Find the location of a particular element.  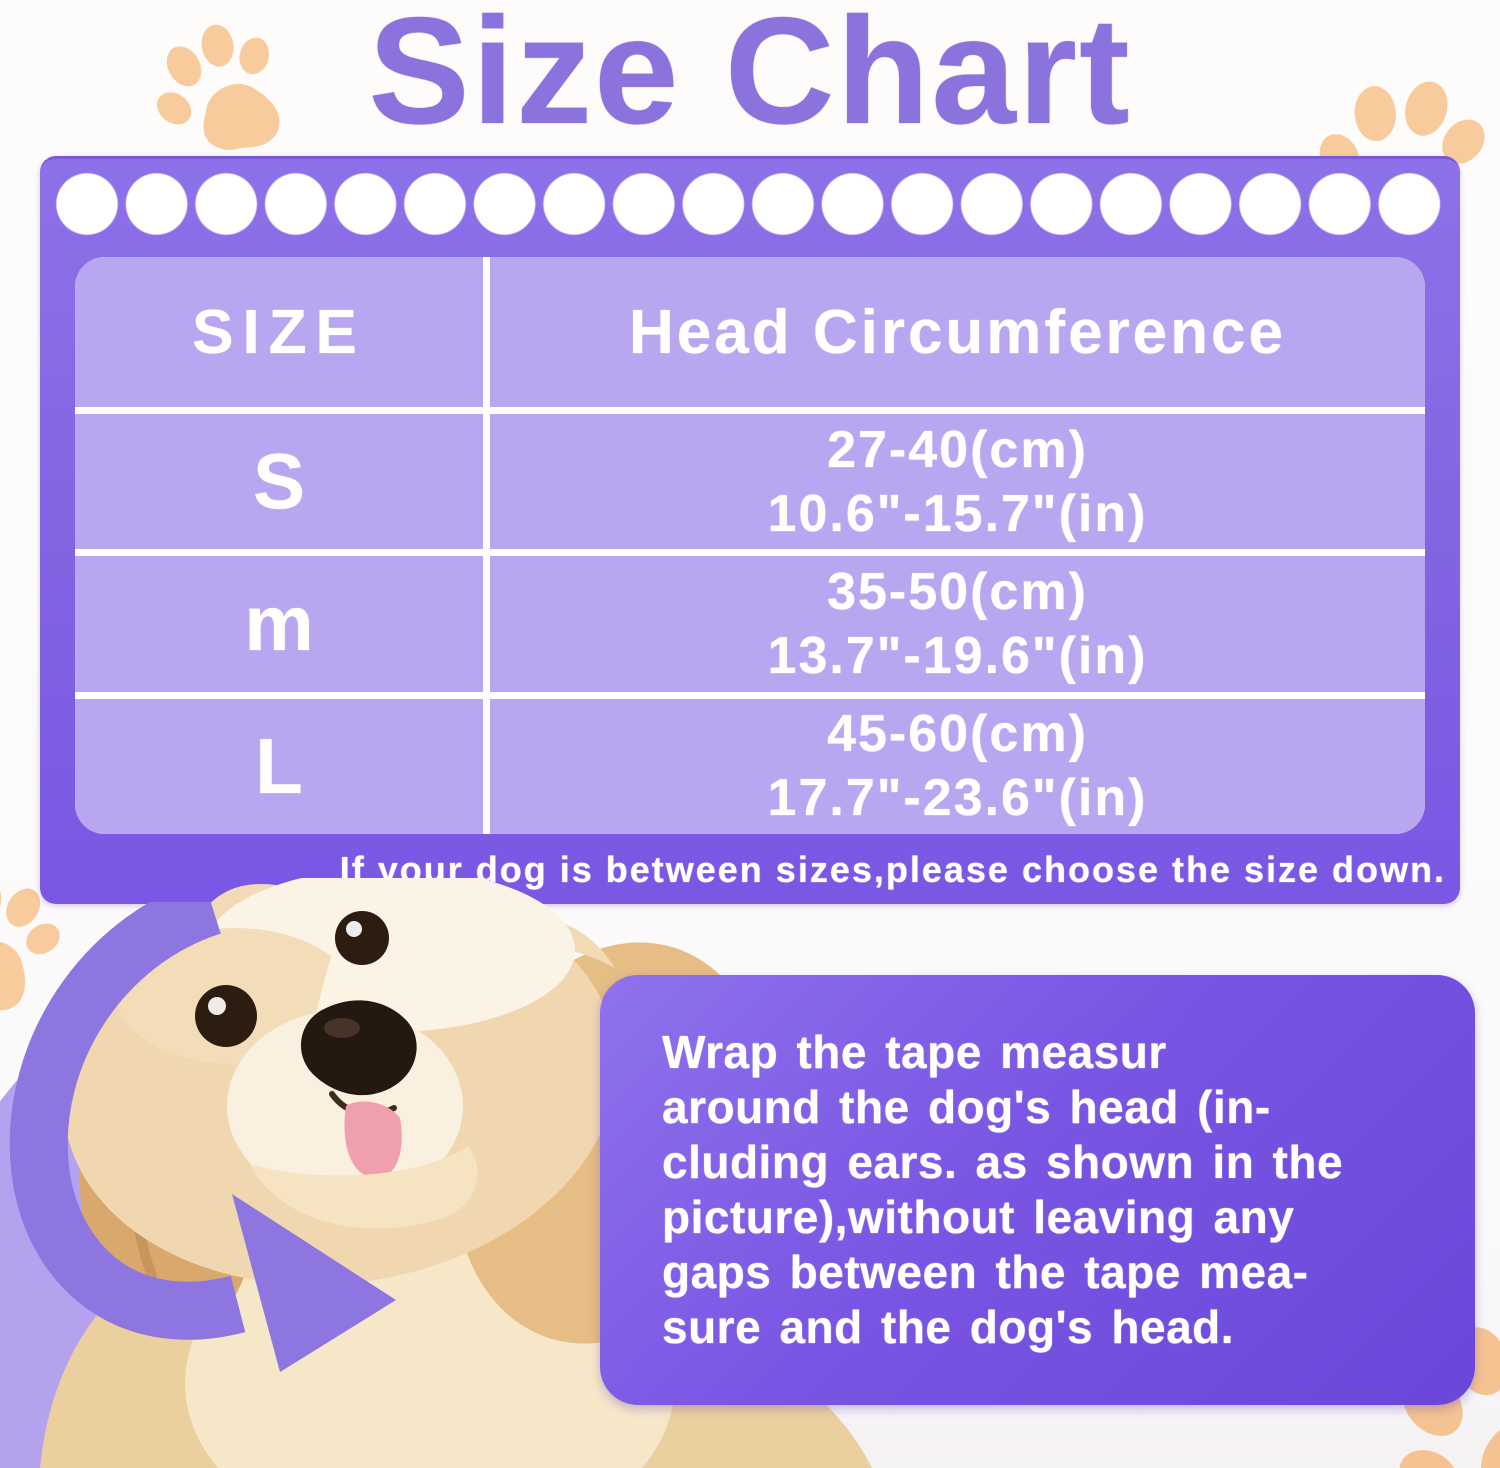

wrap-arrow-icon is located at coordinates (202, 1137).